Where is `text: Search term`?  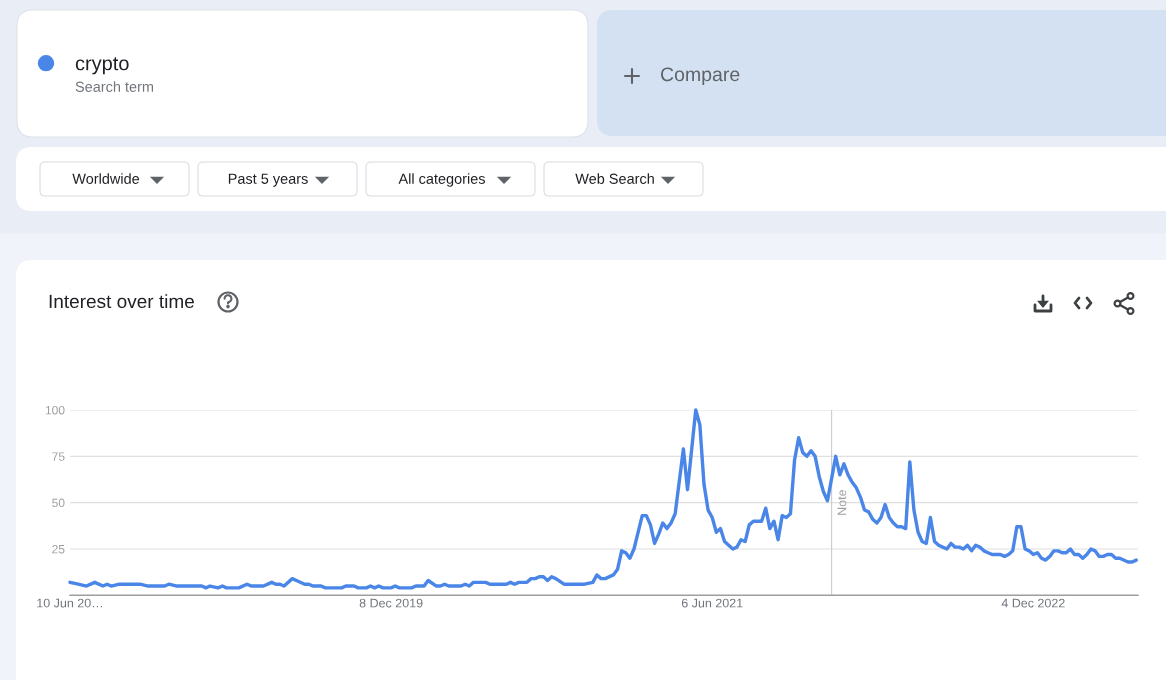
text: Search term is located at coordinates (114, 86).